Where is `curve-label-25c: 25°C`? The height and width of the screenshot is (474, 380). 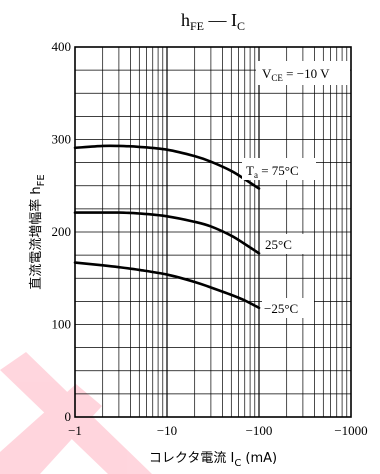
curve-label-25c: 25°C is located at coordinates (283, 244).